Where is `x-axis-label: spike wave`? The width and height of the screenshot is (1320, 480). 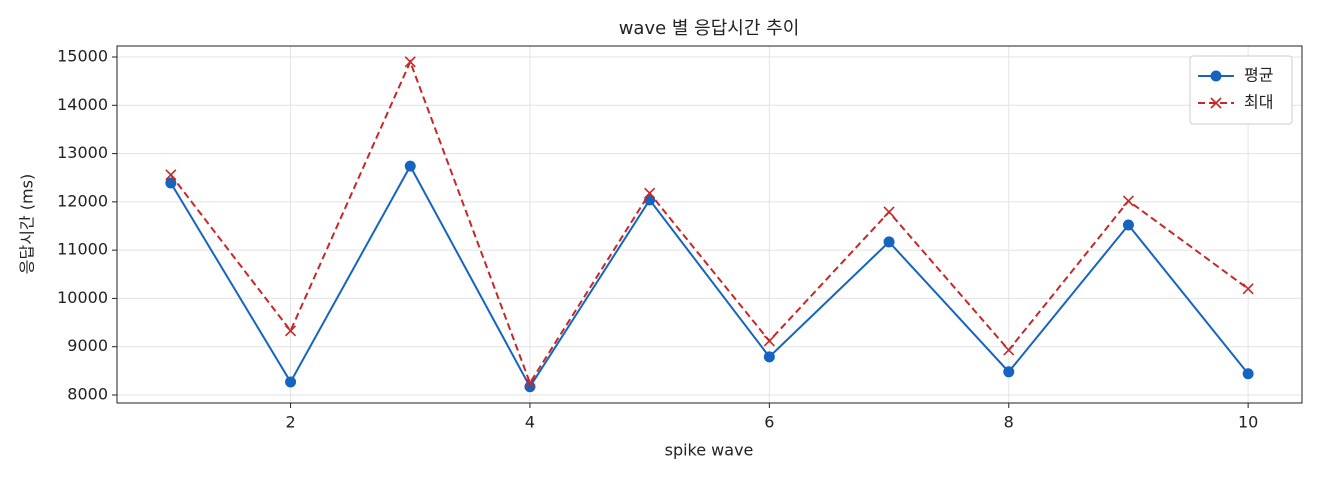 x-axis-label: spike wave is located at coordinates (709, 450).